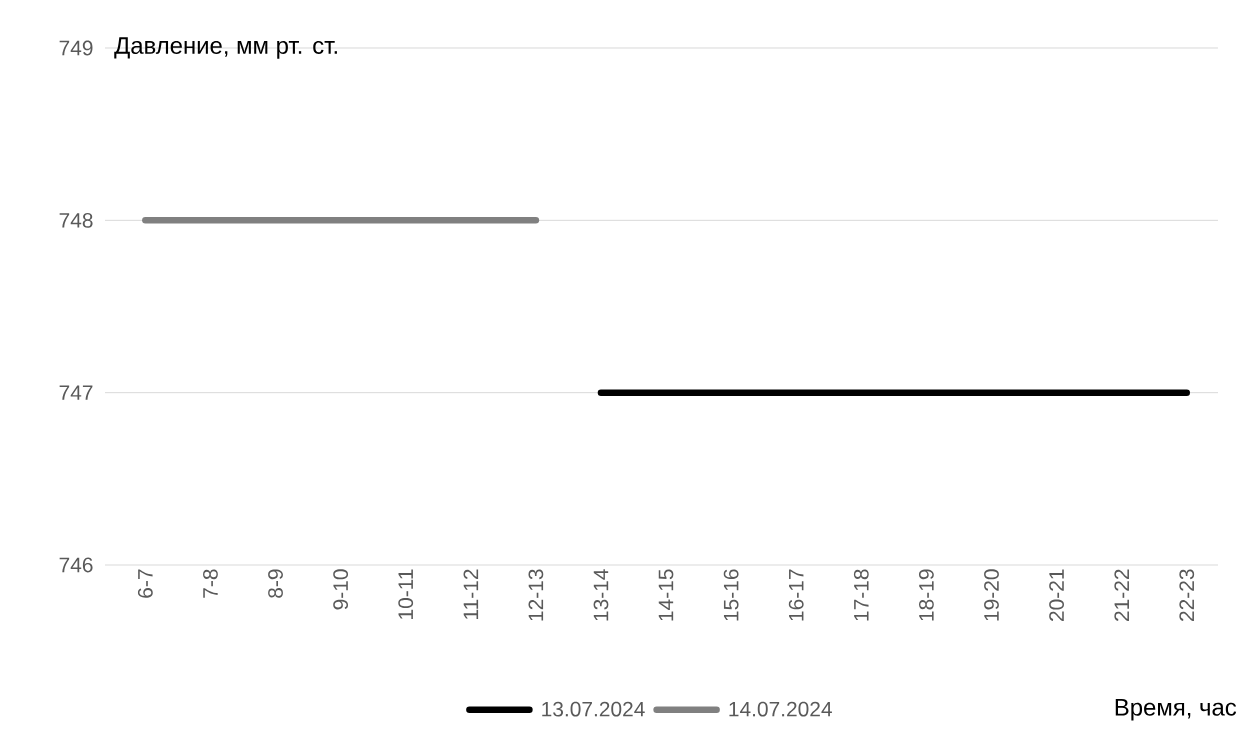  What do you see at coordinates (796, 595) in the screenshot?
I see `x-tick-label: 16-17` at bounding box center [796, 595].